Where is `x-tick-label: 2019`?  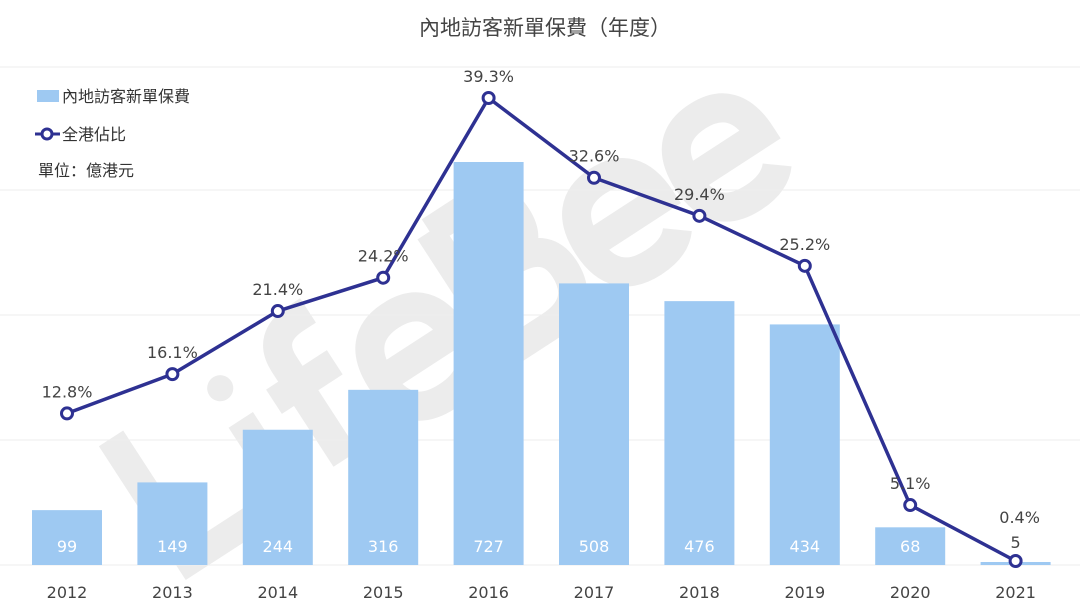
x-tick-label: 2019 is located at coordinates (804, 592).